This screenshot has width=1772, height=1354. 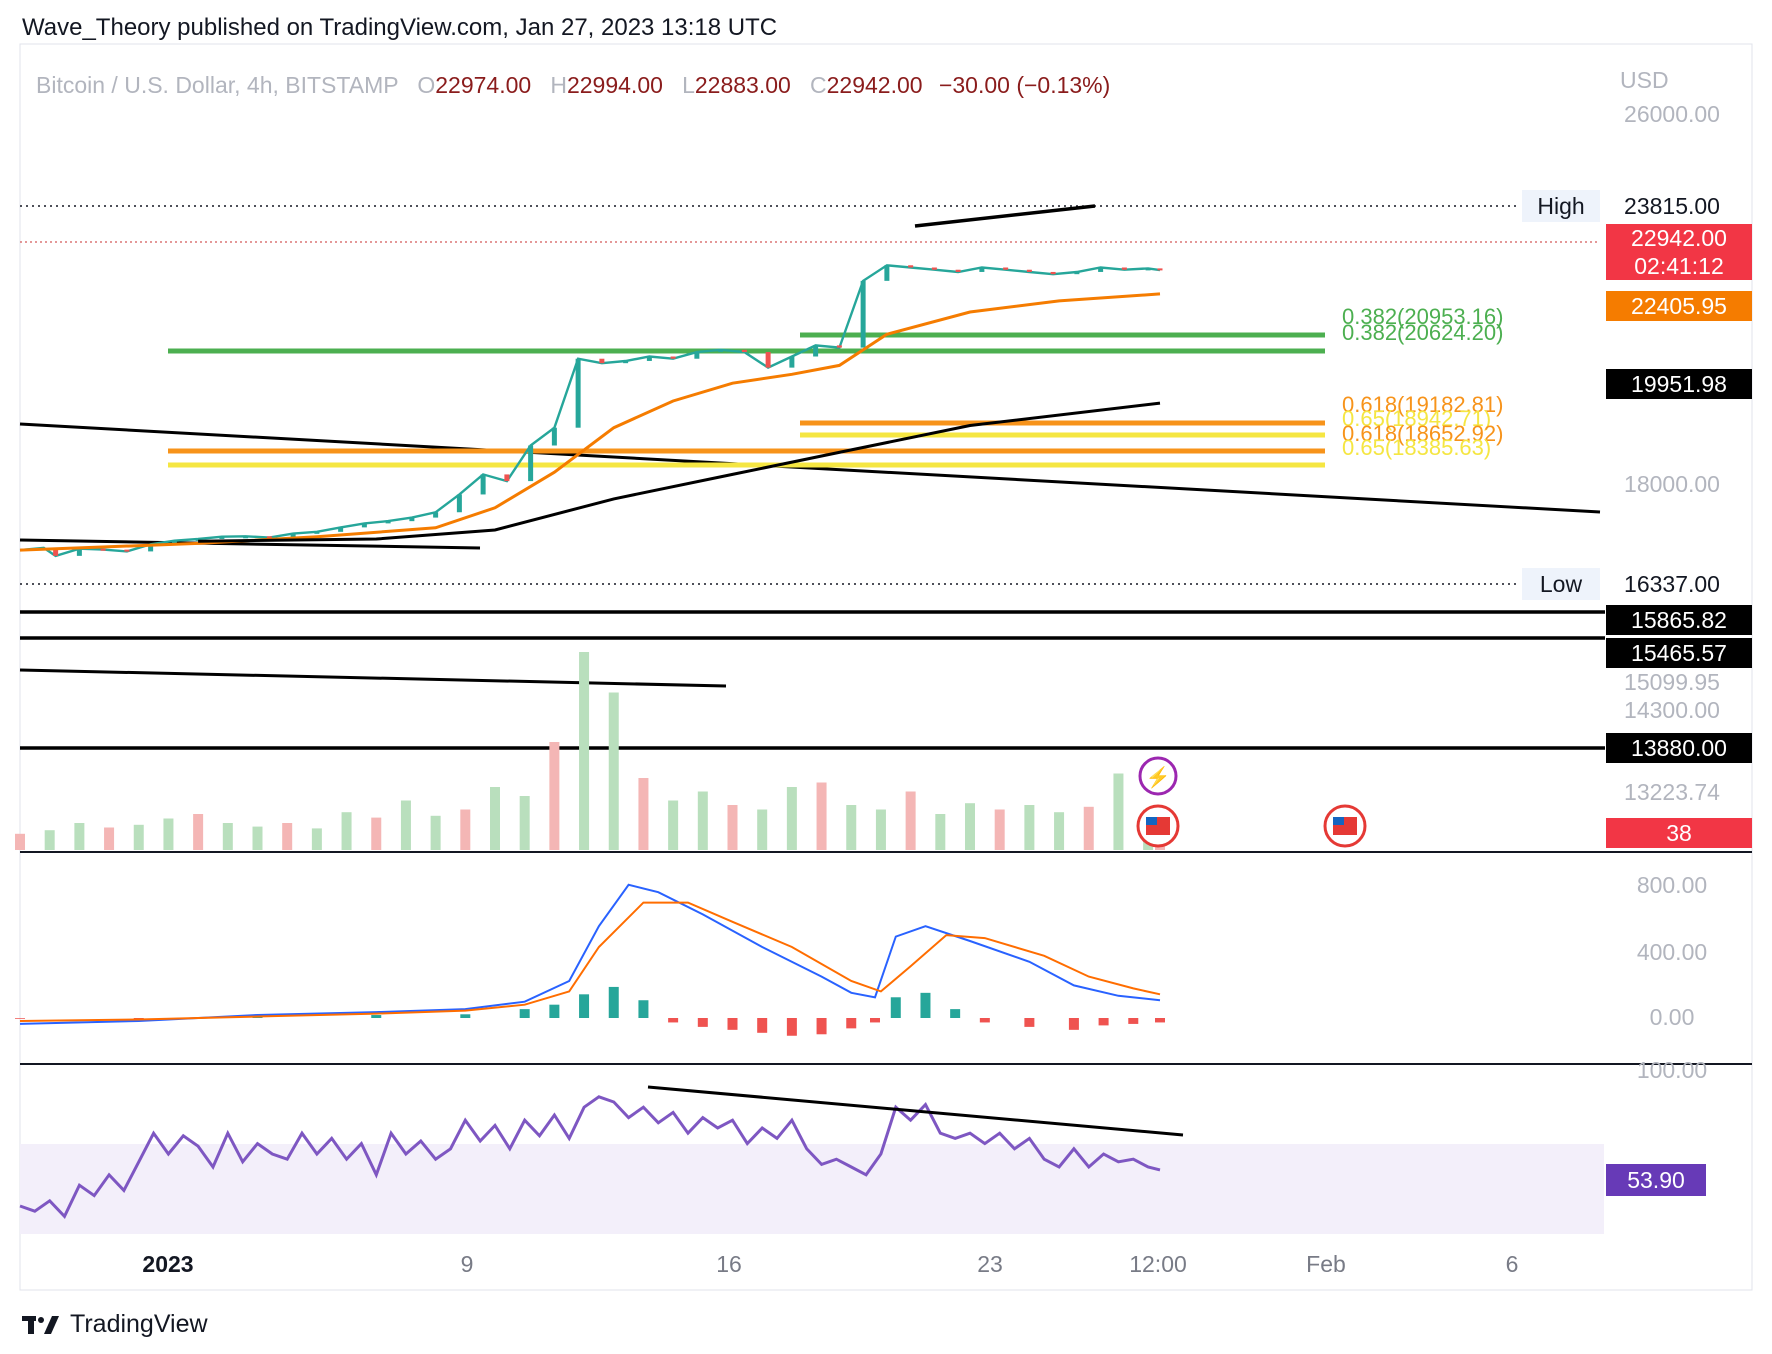 I want to click on price-badge-value: 15465.57, so click(x=1679, y=653).